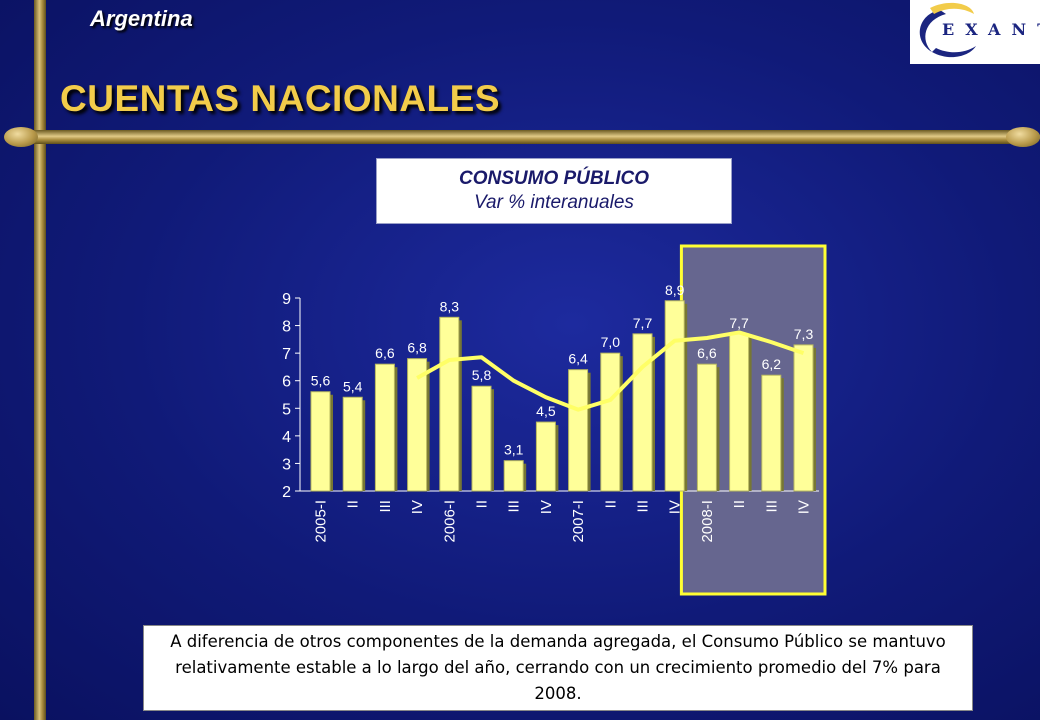 This screenshot has height=720, width=1040. Describe the element at coordinates (21, 137) in the screenshot. I see `header-bar-left-cap` at that location.